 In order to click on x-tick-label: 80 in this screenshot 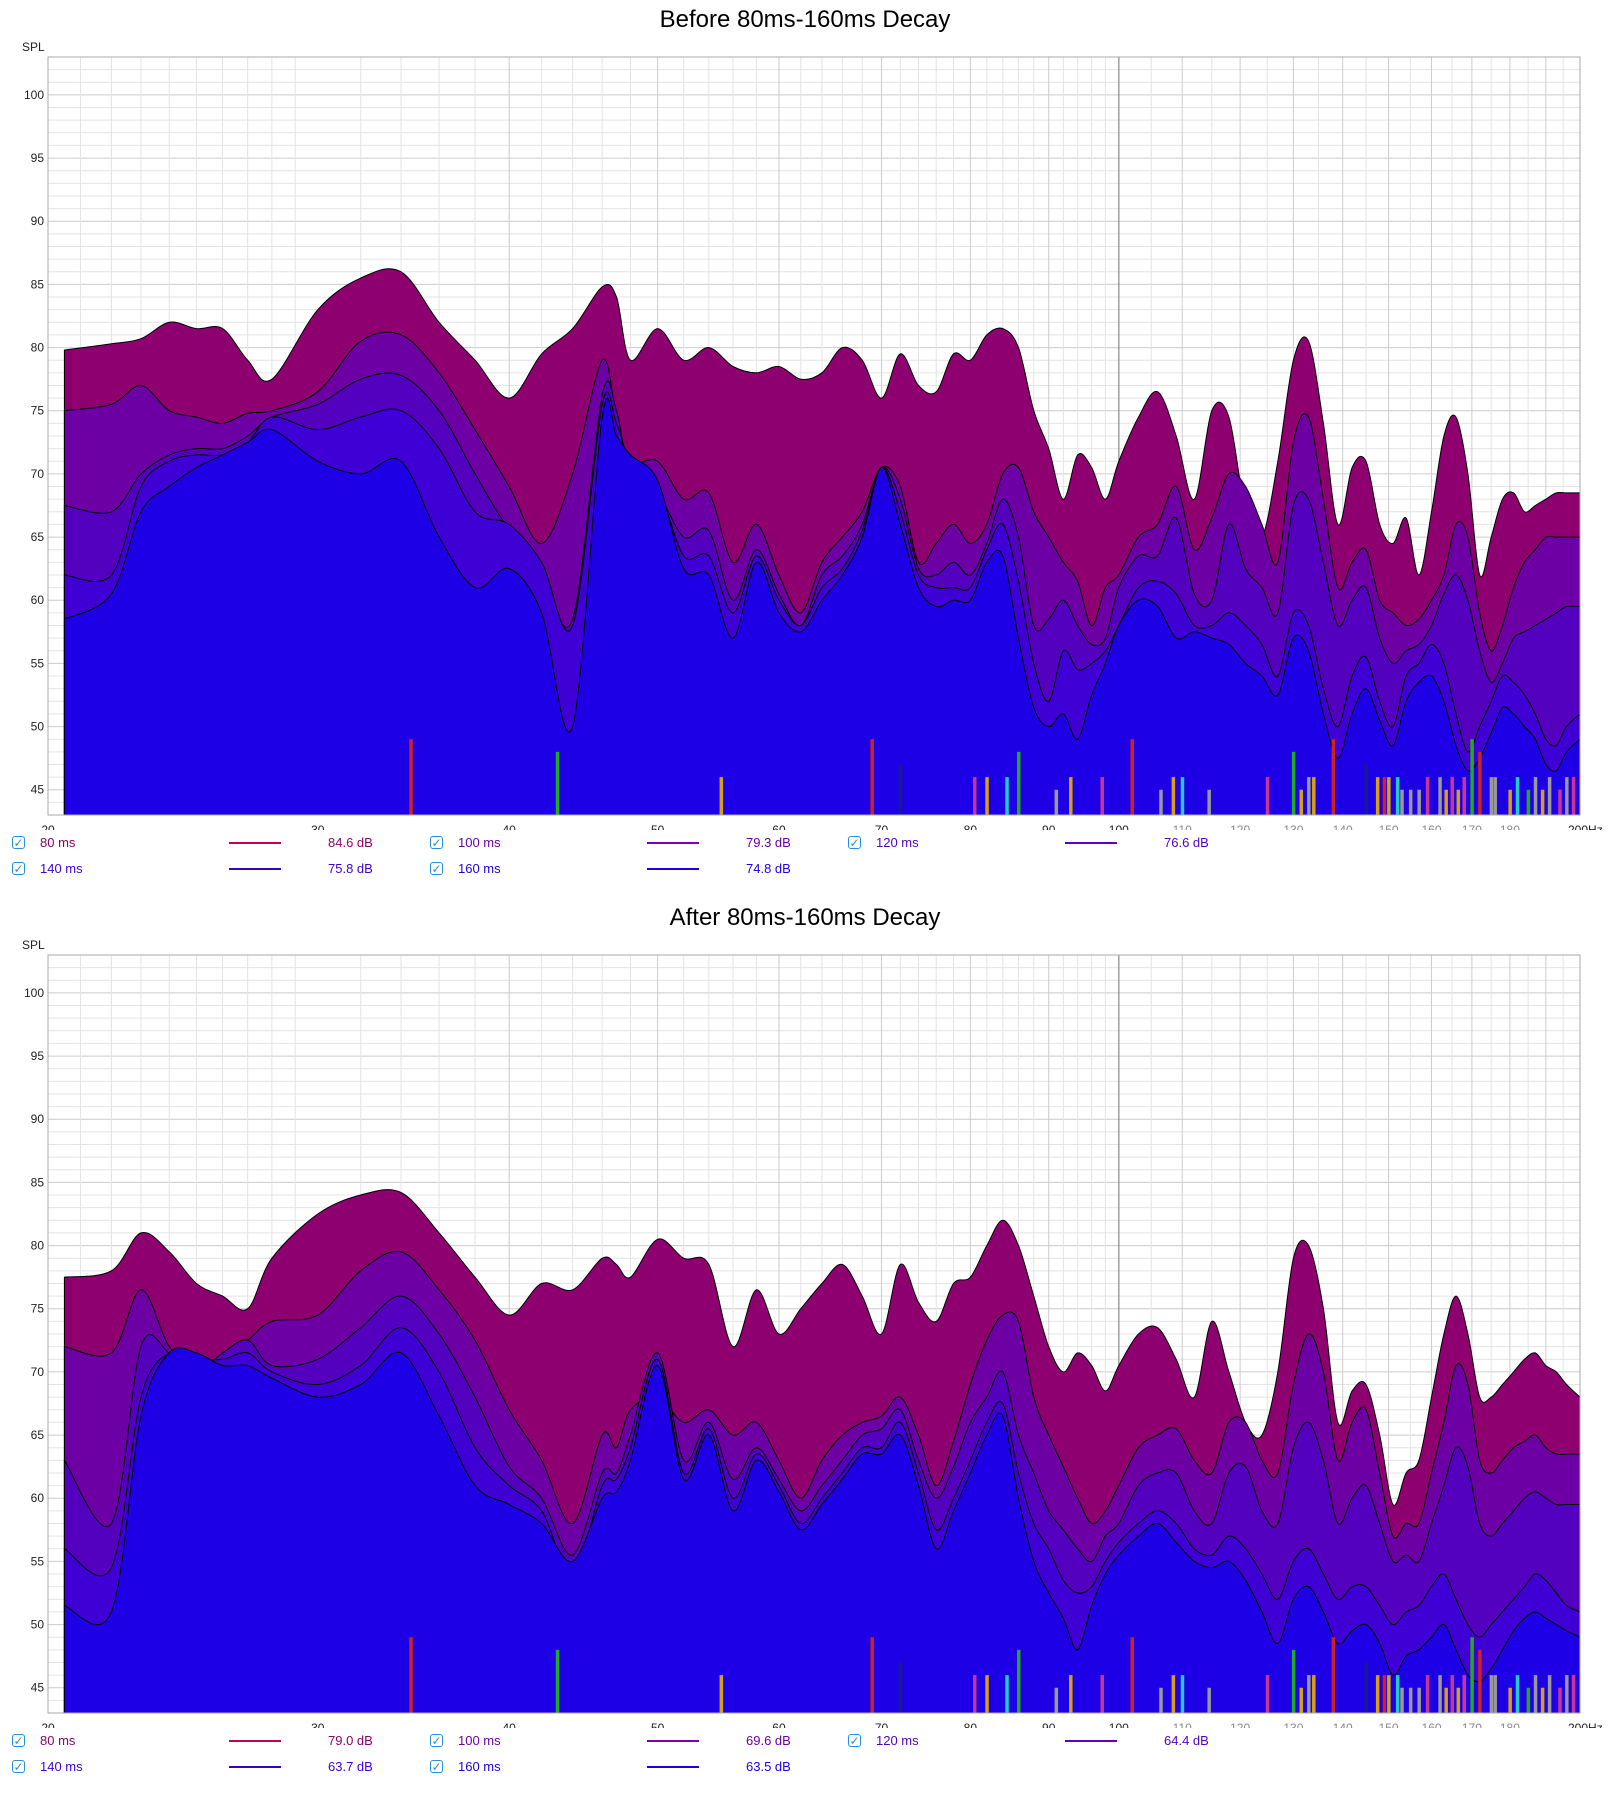, I will do `click(971, 1724)`.